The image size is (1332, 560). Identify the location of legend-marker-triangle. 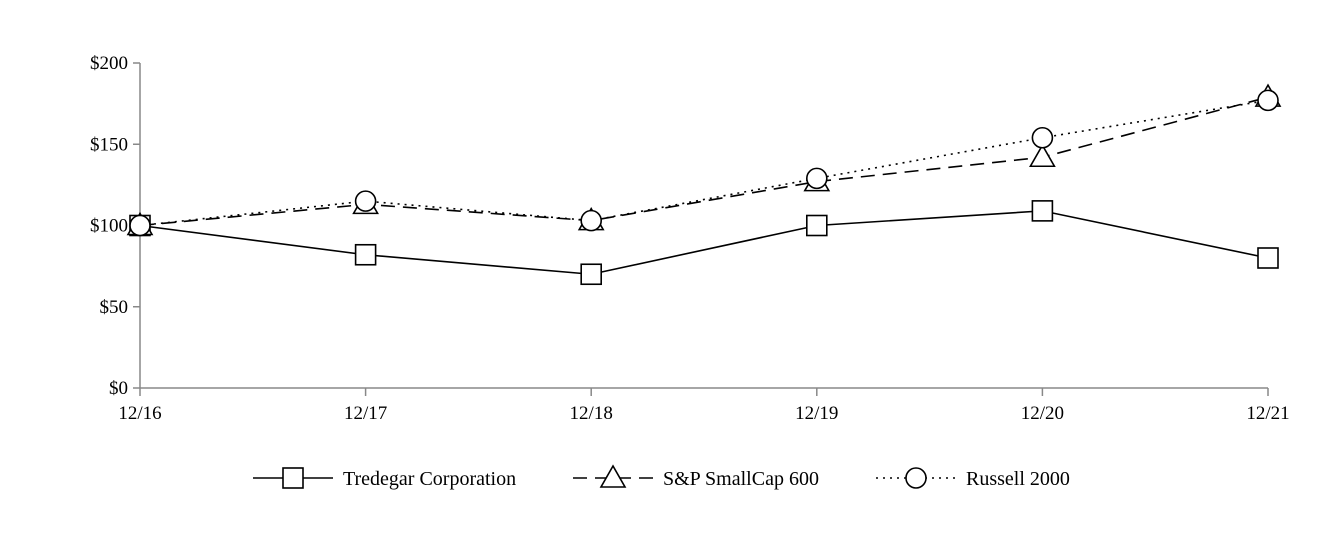
(613, 476).